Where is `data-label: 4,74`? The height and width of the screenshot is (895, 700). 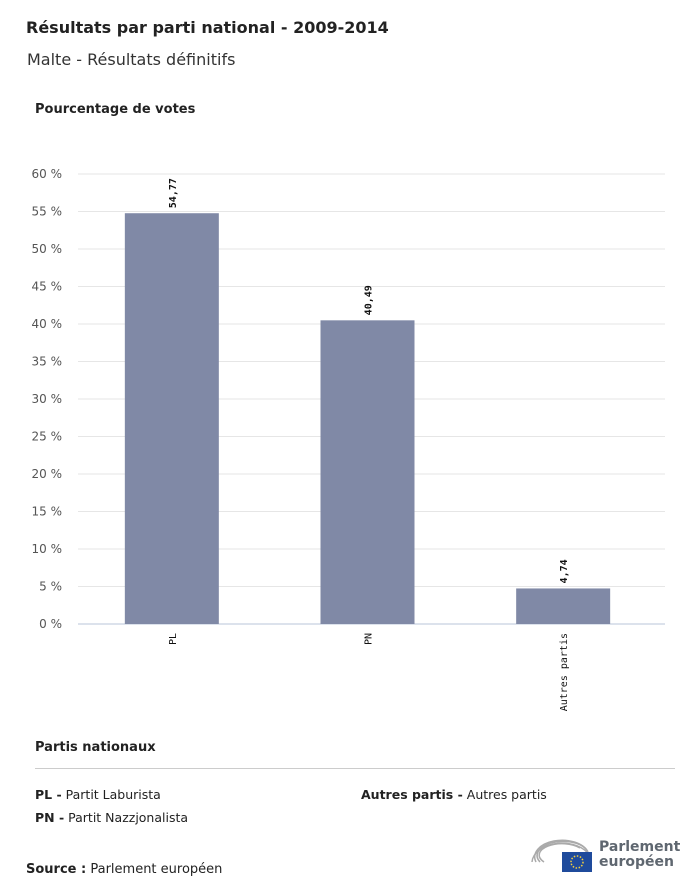
data-label: 4,74 is located at coordinates (564, 571).